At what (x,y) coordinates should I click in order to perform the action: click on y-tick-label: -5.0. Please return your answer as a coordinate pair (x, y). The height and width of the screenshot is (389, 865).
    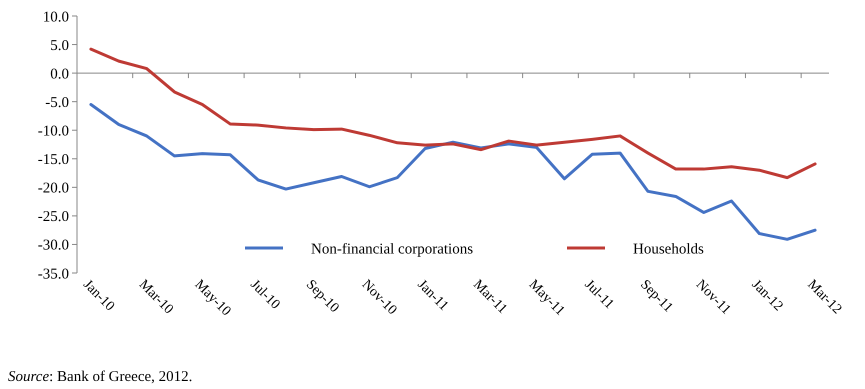
    Looking at the image, I should click on (57, 102).